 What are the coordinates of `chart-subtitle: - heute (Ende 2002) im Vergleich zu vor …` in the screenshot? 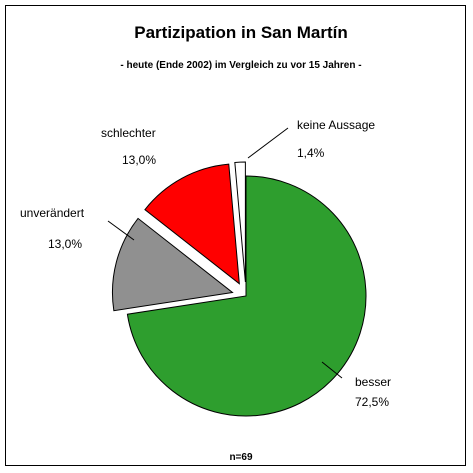 It's located at (240, 65).